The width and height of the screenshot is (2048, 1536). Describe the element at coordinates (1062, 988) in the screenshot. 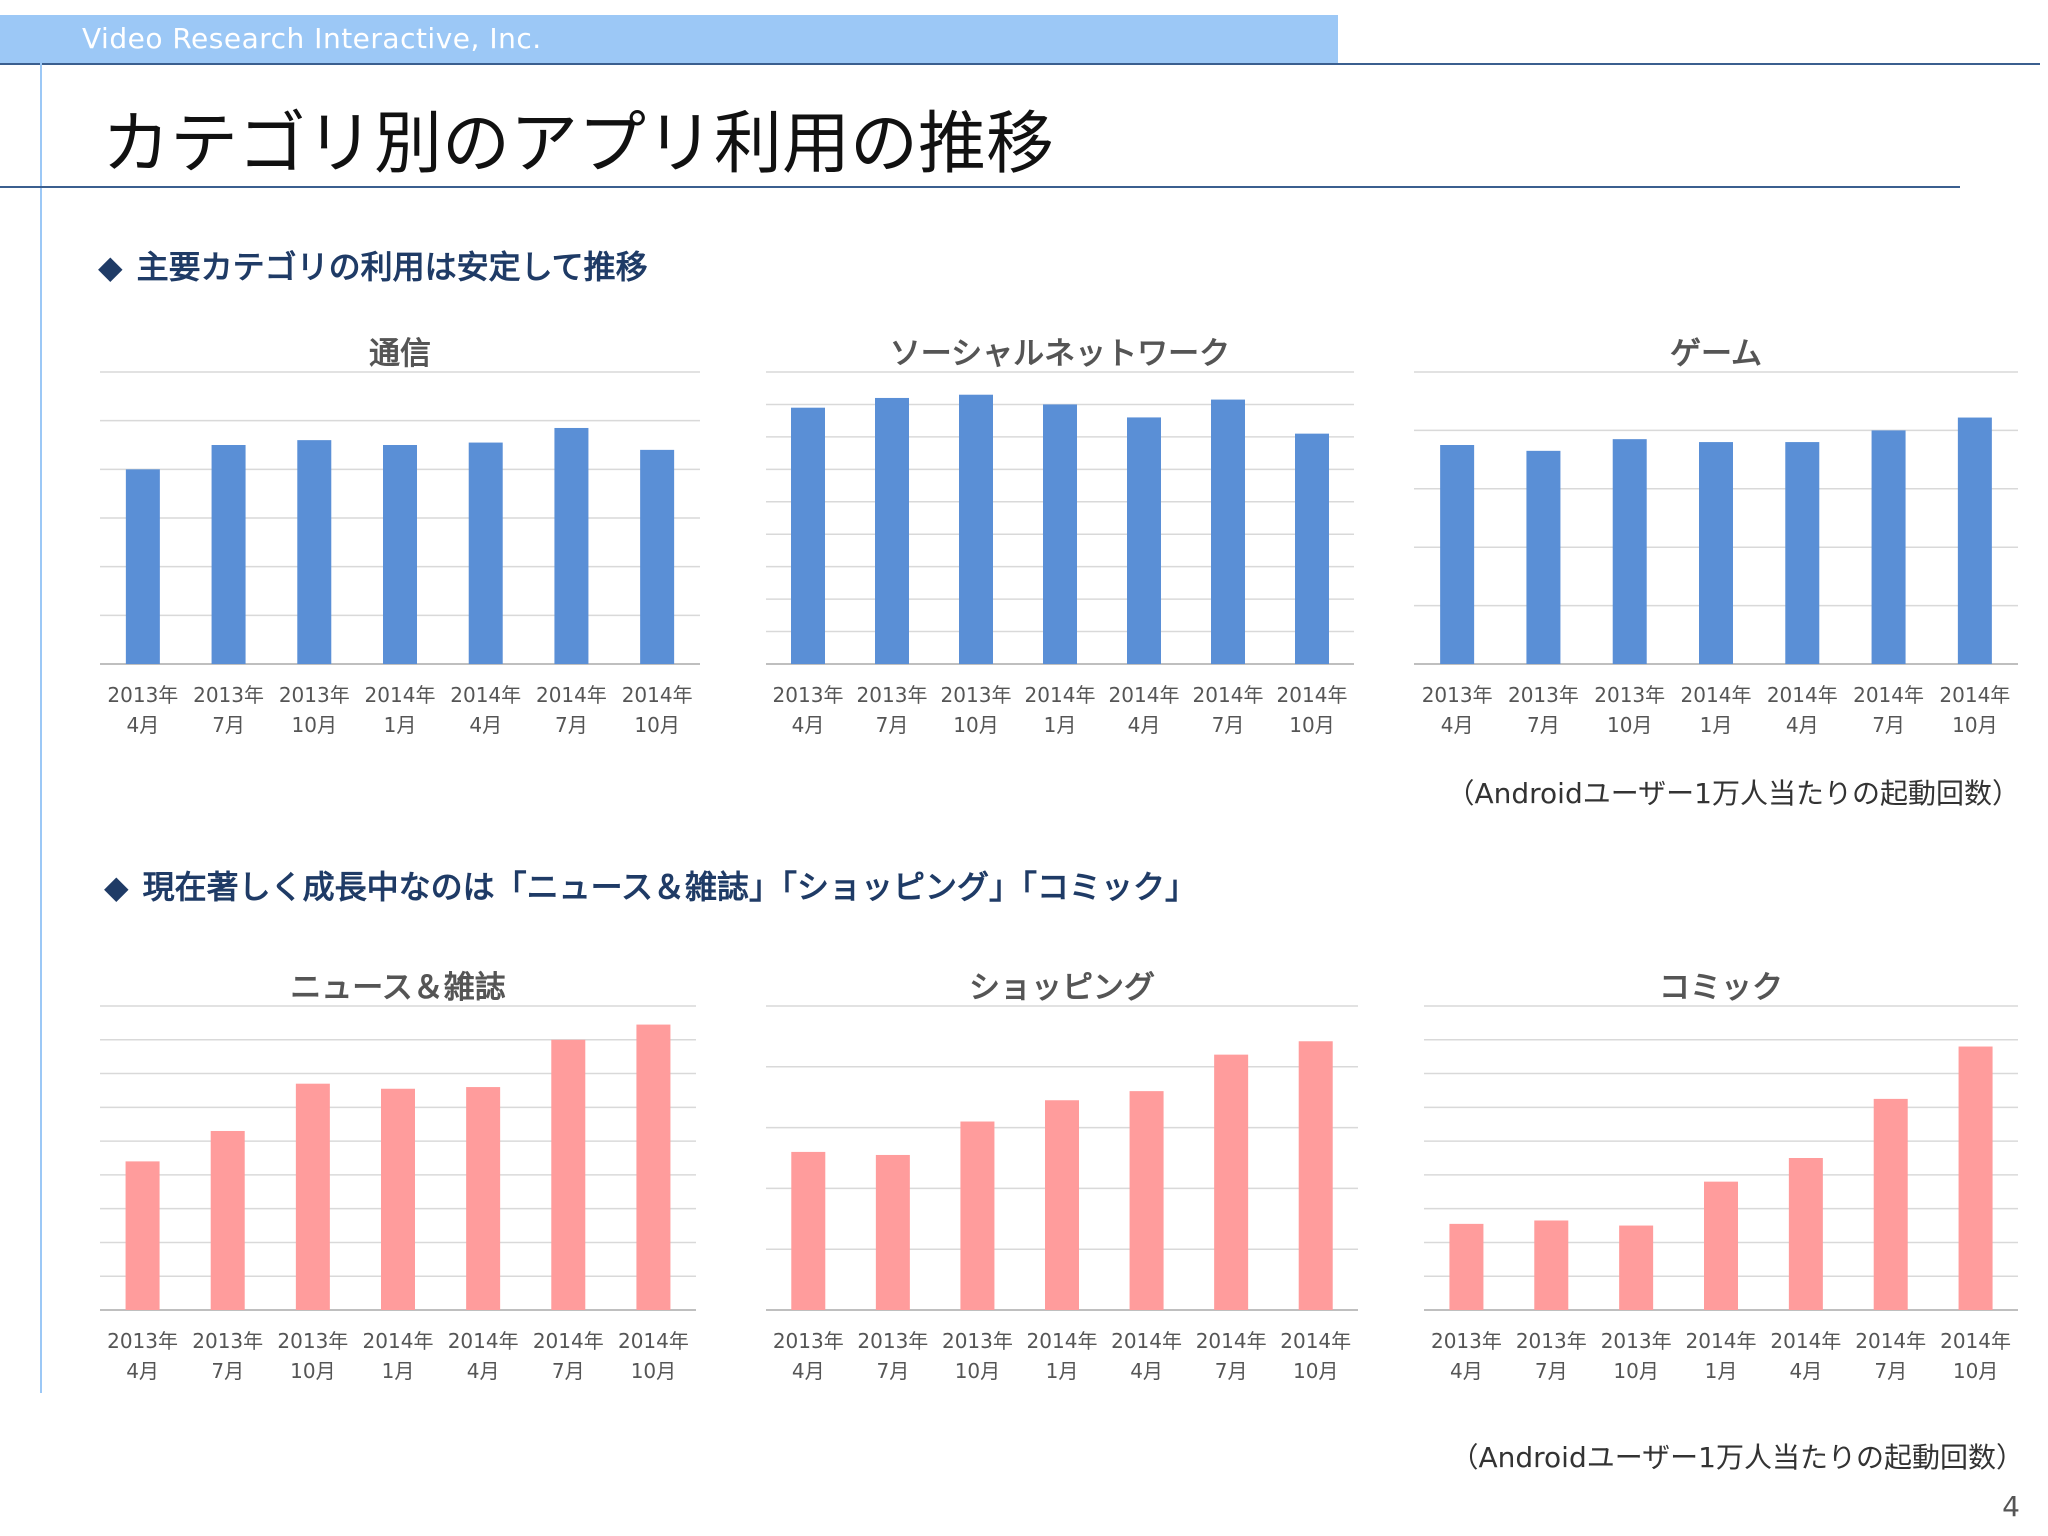

I see `chart-title: ショッピング` at that location.